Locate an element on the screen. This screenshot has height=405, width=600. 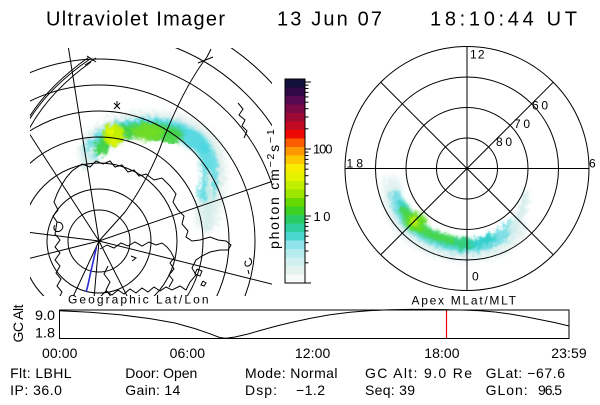
svg-text: 1.8 is located at coordinates (45, 332).